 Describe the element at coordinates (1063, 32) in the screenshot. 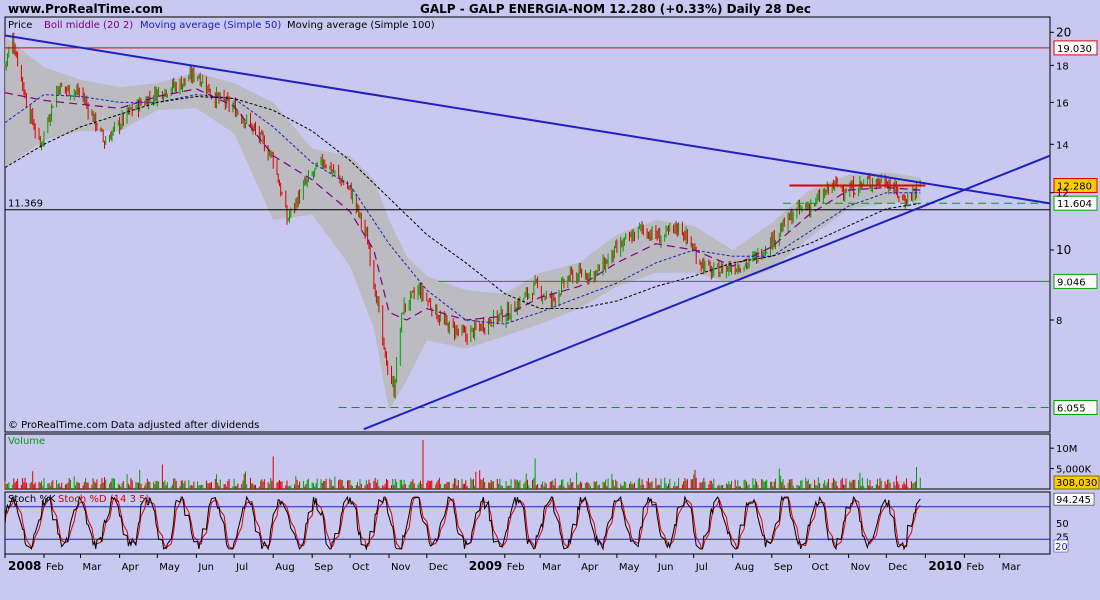

I see `price-tick-label: 20` at that location.